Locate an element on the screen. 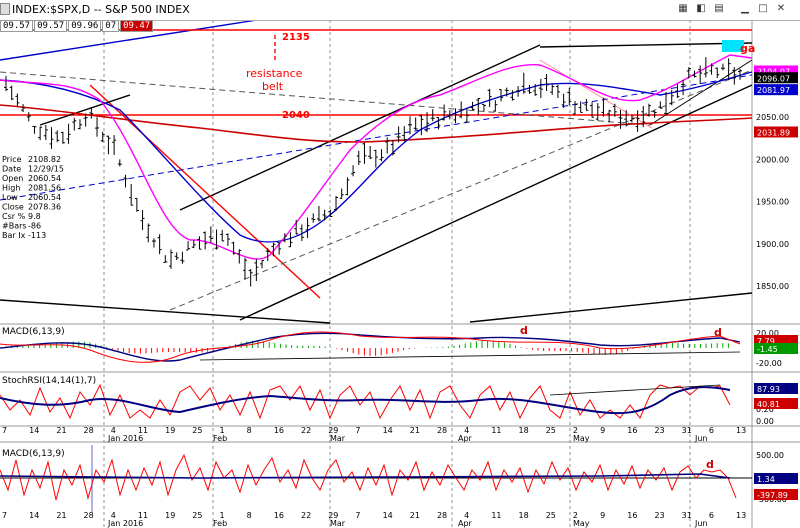 The image size is (800, 528). x-month-label: Jan 2016 is located at coordinates (125, 438).